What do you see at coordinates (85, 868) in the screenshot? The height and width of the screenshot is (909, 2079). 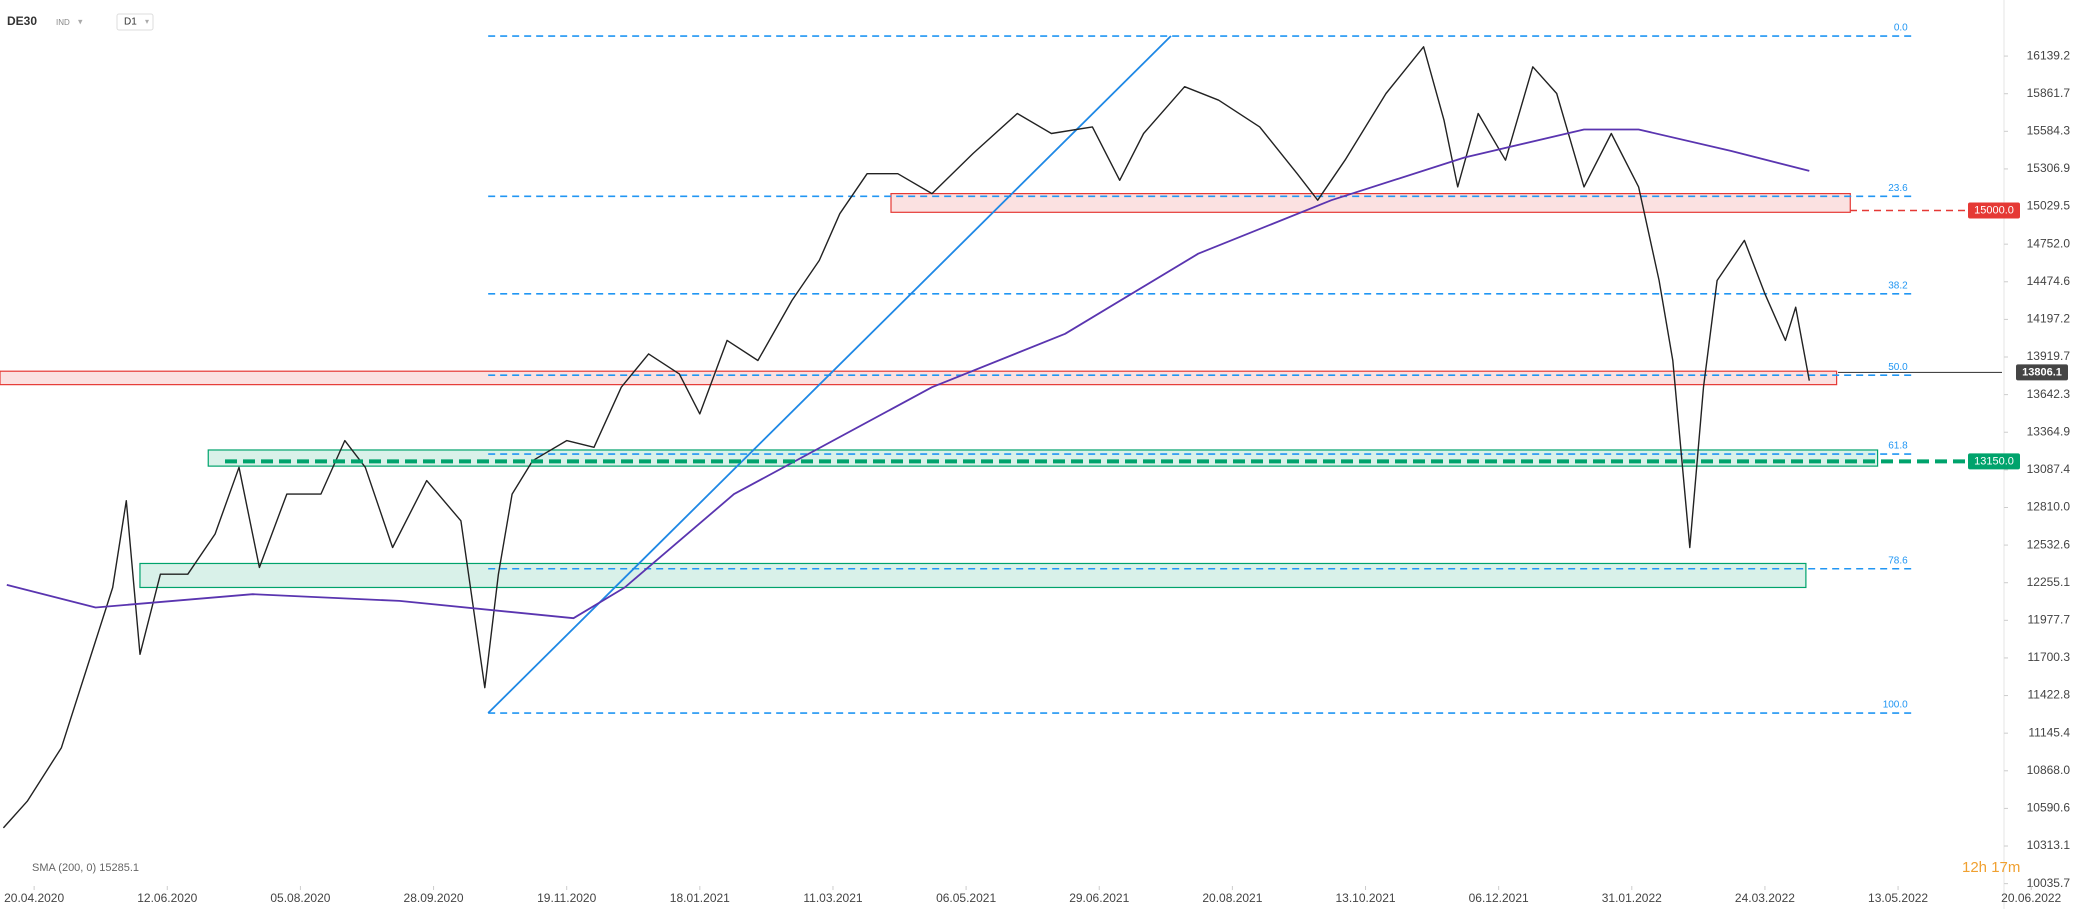 I see `indicator-label: SMA (200, 0) 15285.1` at bounding box center [85, 868].